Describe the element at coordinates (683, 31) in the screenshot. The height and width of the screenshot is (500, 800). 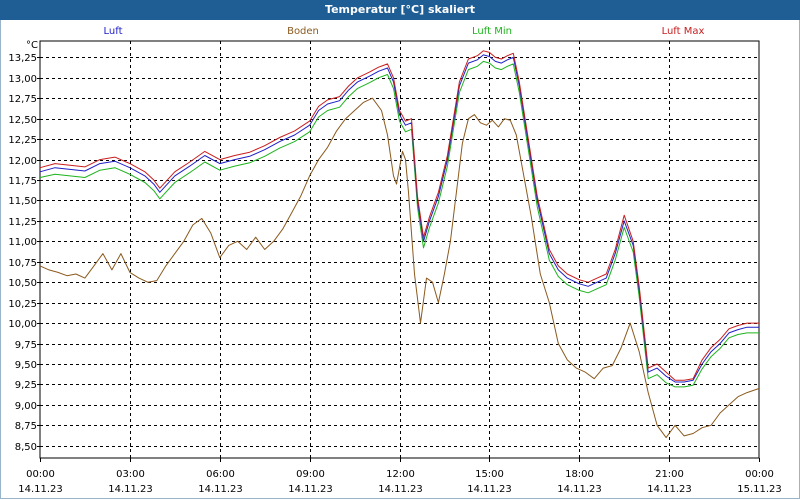
I see `legend-entry: Luft Max` at that location.